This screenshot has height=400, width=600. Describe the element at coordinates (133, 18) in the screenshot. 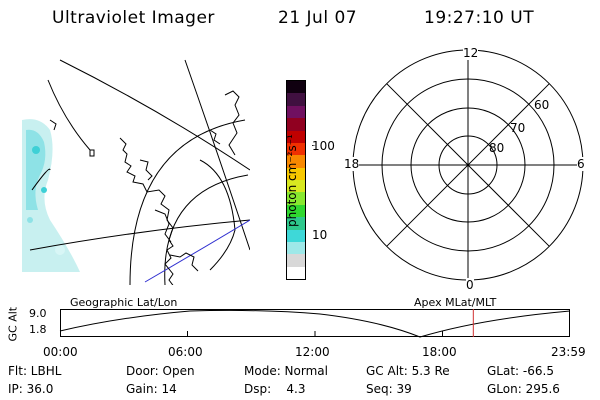

I see `page-title: Ultraviolet Imager` at that location.